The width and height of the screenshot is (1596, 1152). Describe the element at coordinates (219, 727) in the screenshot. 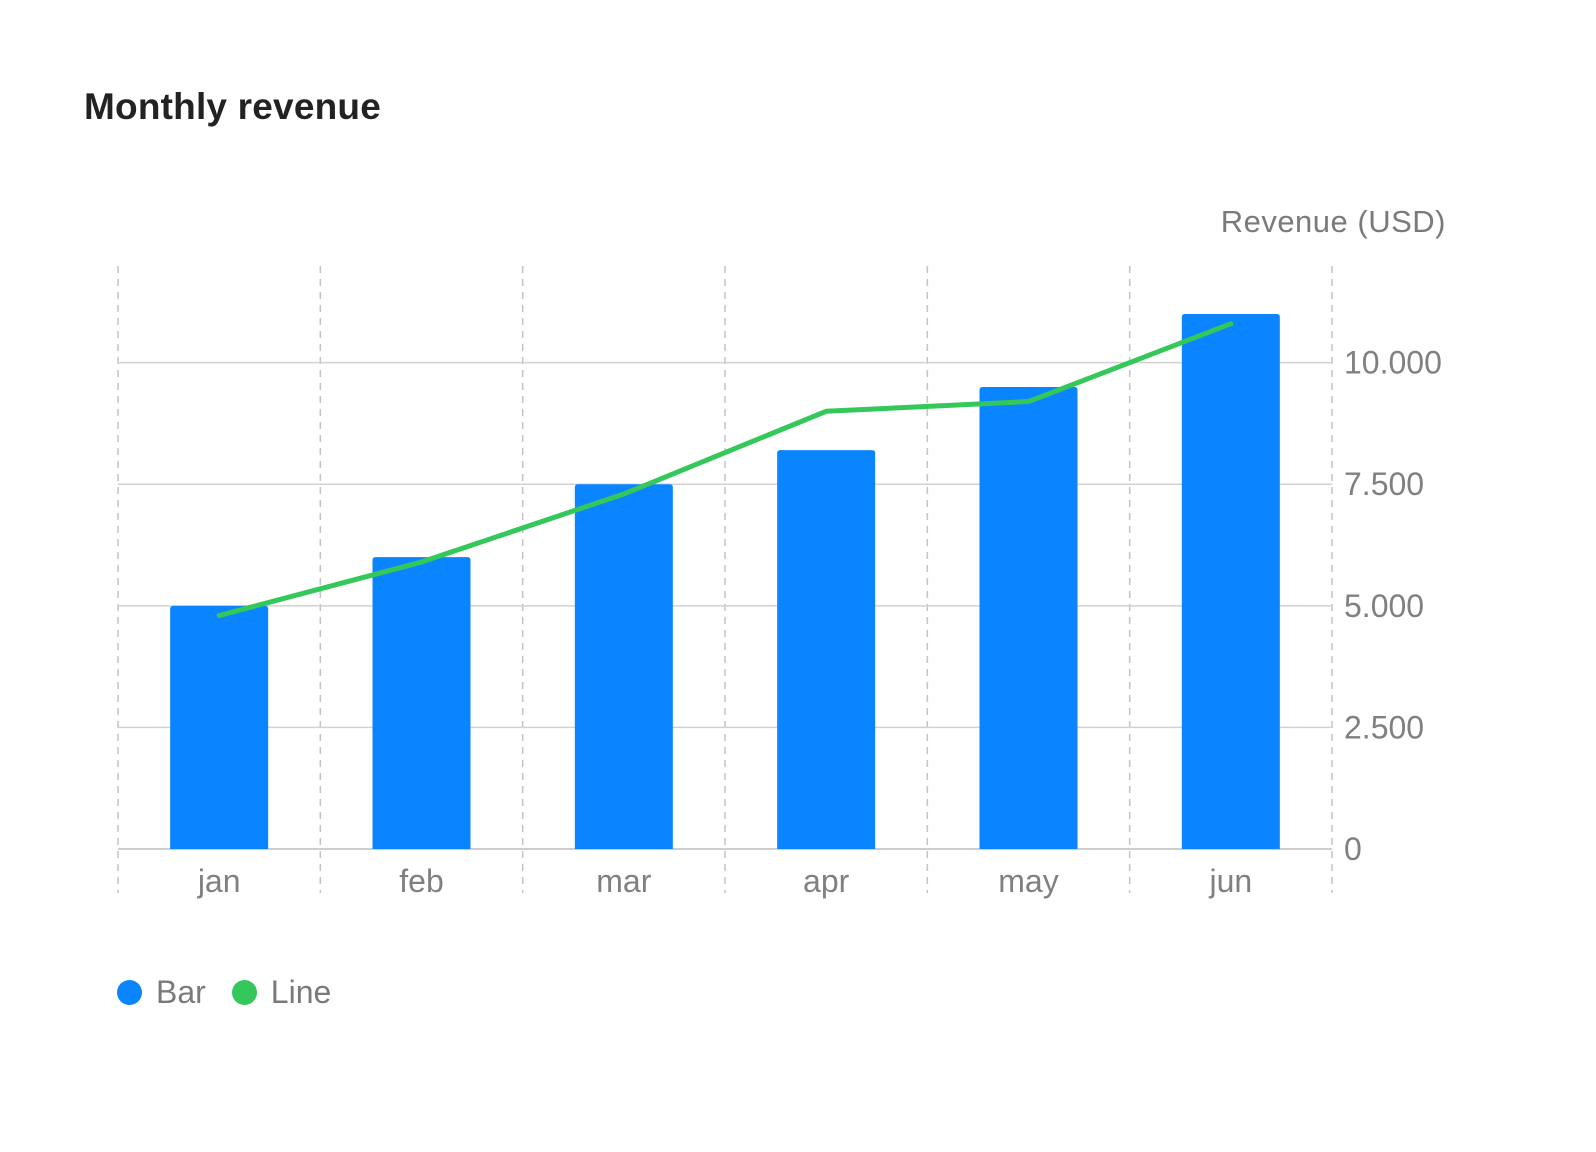

I see `bar-jan` at that location.